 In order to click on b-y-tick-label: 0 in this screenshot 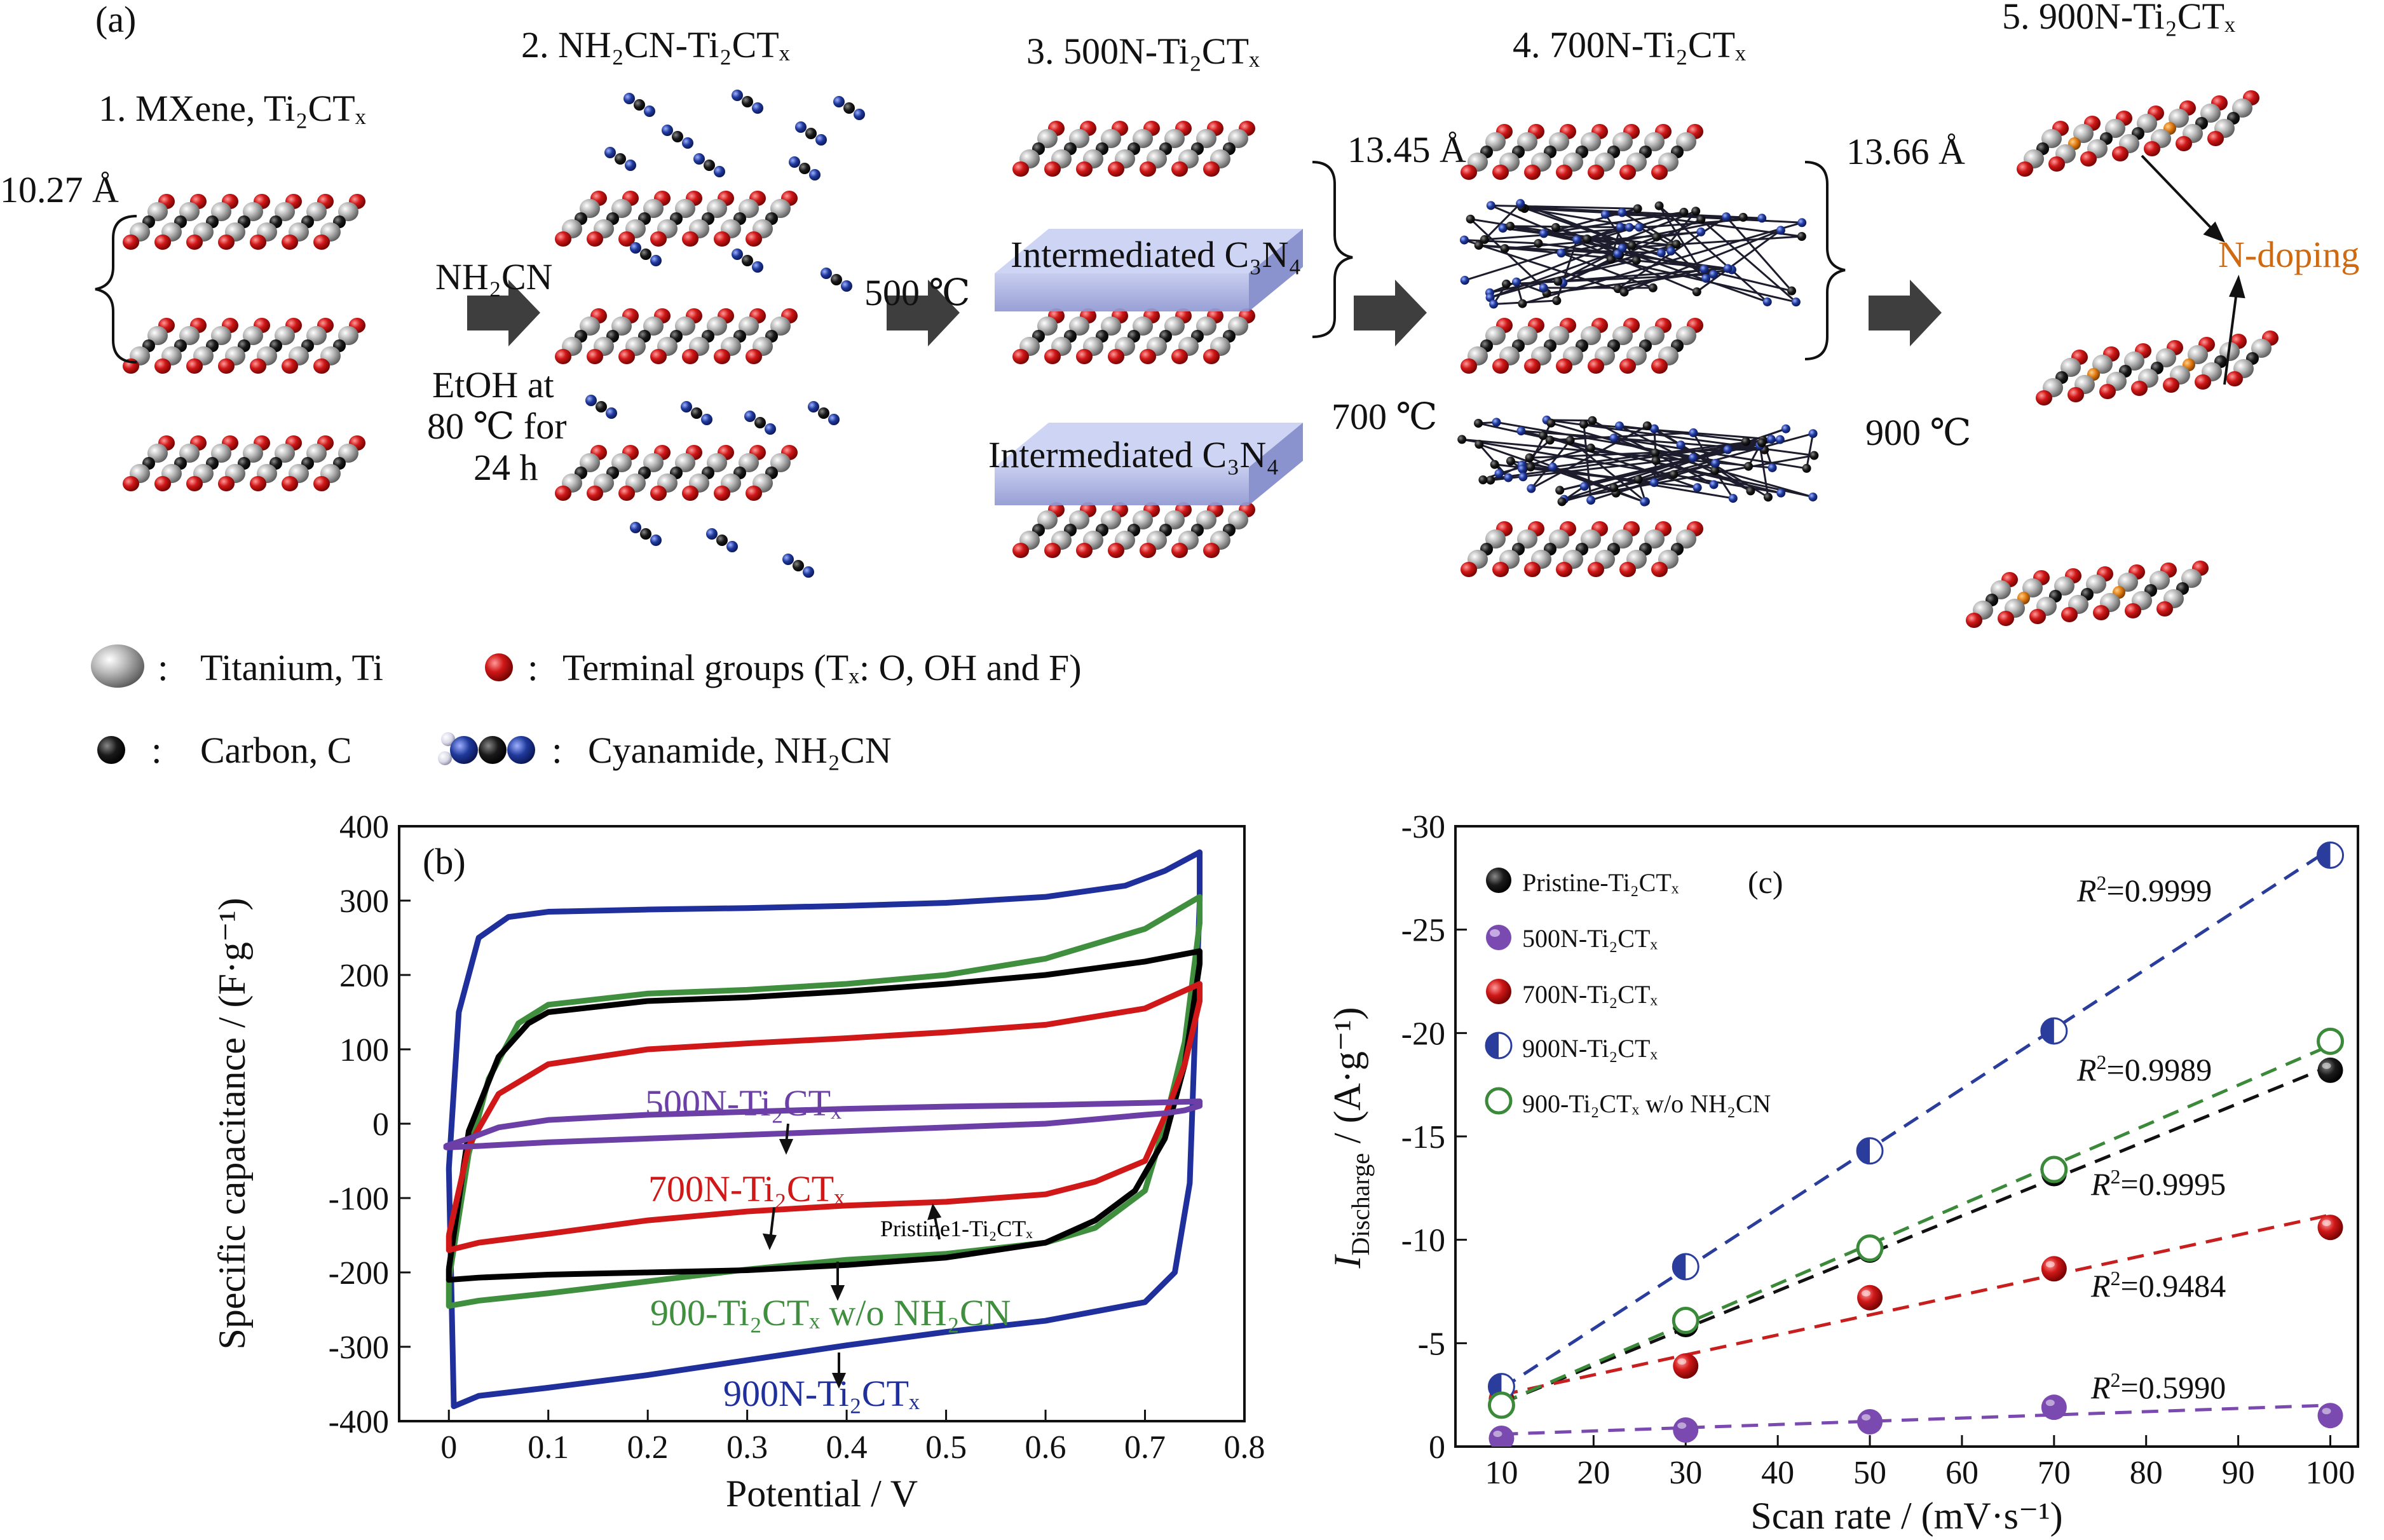, I will do `click(380, 1125)`.